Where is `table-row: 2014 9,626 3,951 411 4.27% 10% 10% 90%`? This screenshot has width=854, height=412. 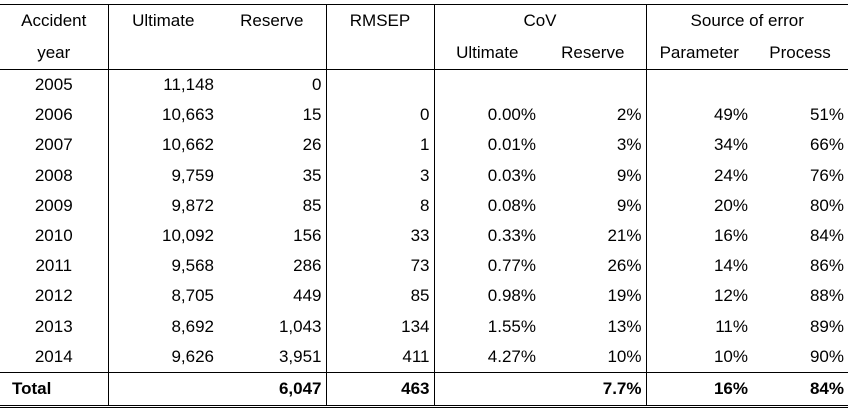
table-row: 2014 9,626 3,951 411 4.27% 10% 10% 90% is located at coordinates (424, 357).